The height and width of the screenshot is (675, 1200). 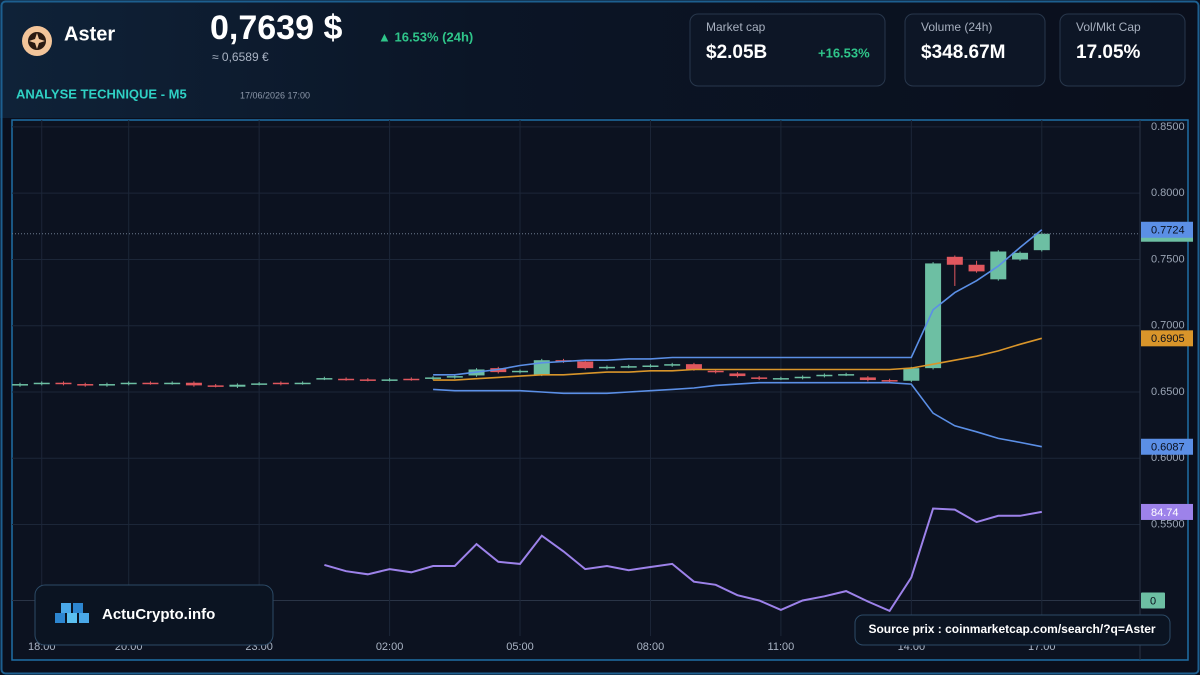 What do you see at coordinates (1168, 392) in the screenshot?
I see `y-tick-label: 0.6500` at bounding box center [1168, 392].